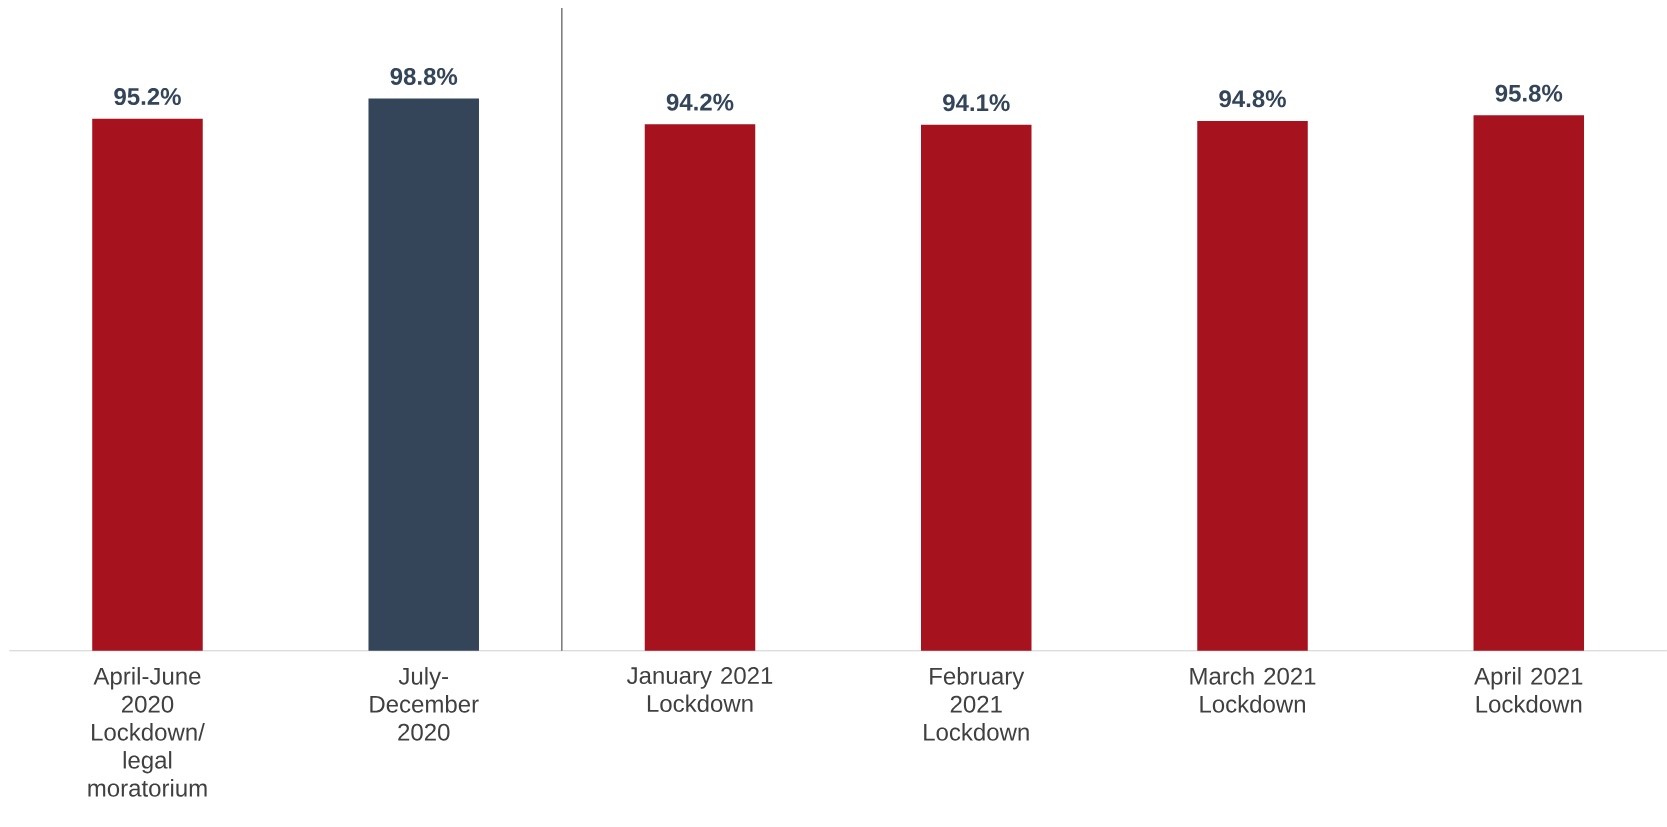 The width and height of the screenshot is (1667, 827). I want to click on x-tick-label: March 2021 Lockdown, so click(1253, 690).